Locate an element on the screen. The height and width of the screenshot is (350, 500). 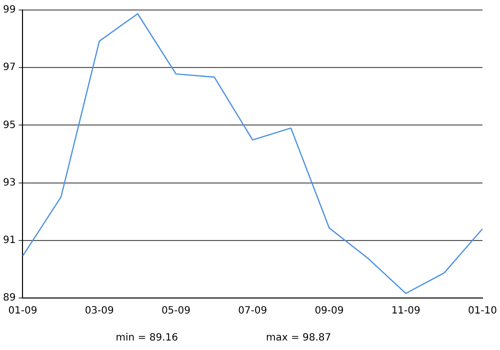
x-tick-label: 07-09 is located at coordinates (253, 311).